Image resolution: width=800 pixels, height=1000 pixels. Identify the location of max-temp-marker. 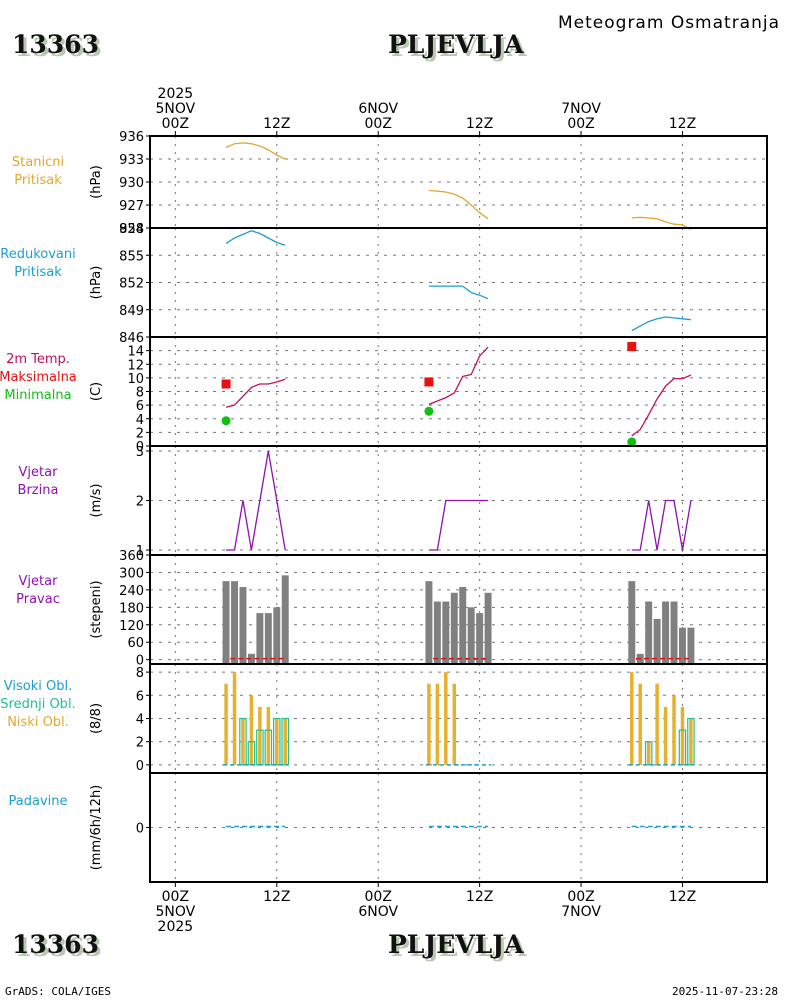
(226, 384).